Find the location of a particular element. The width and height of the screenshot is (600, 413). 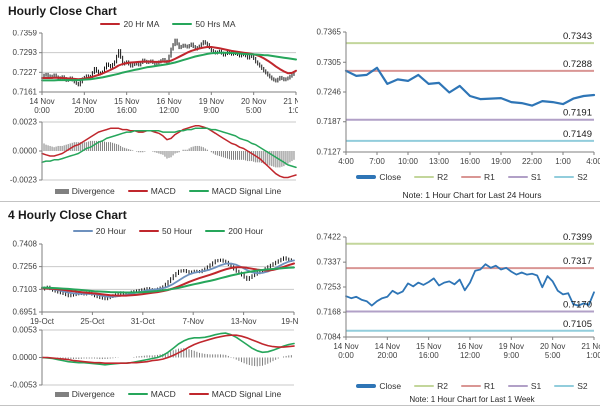

legend-label: 200 Hour is located at coordinates (246, 231).